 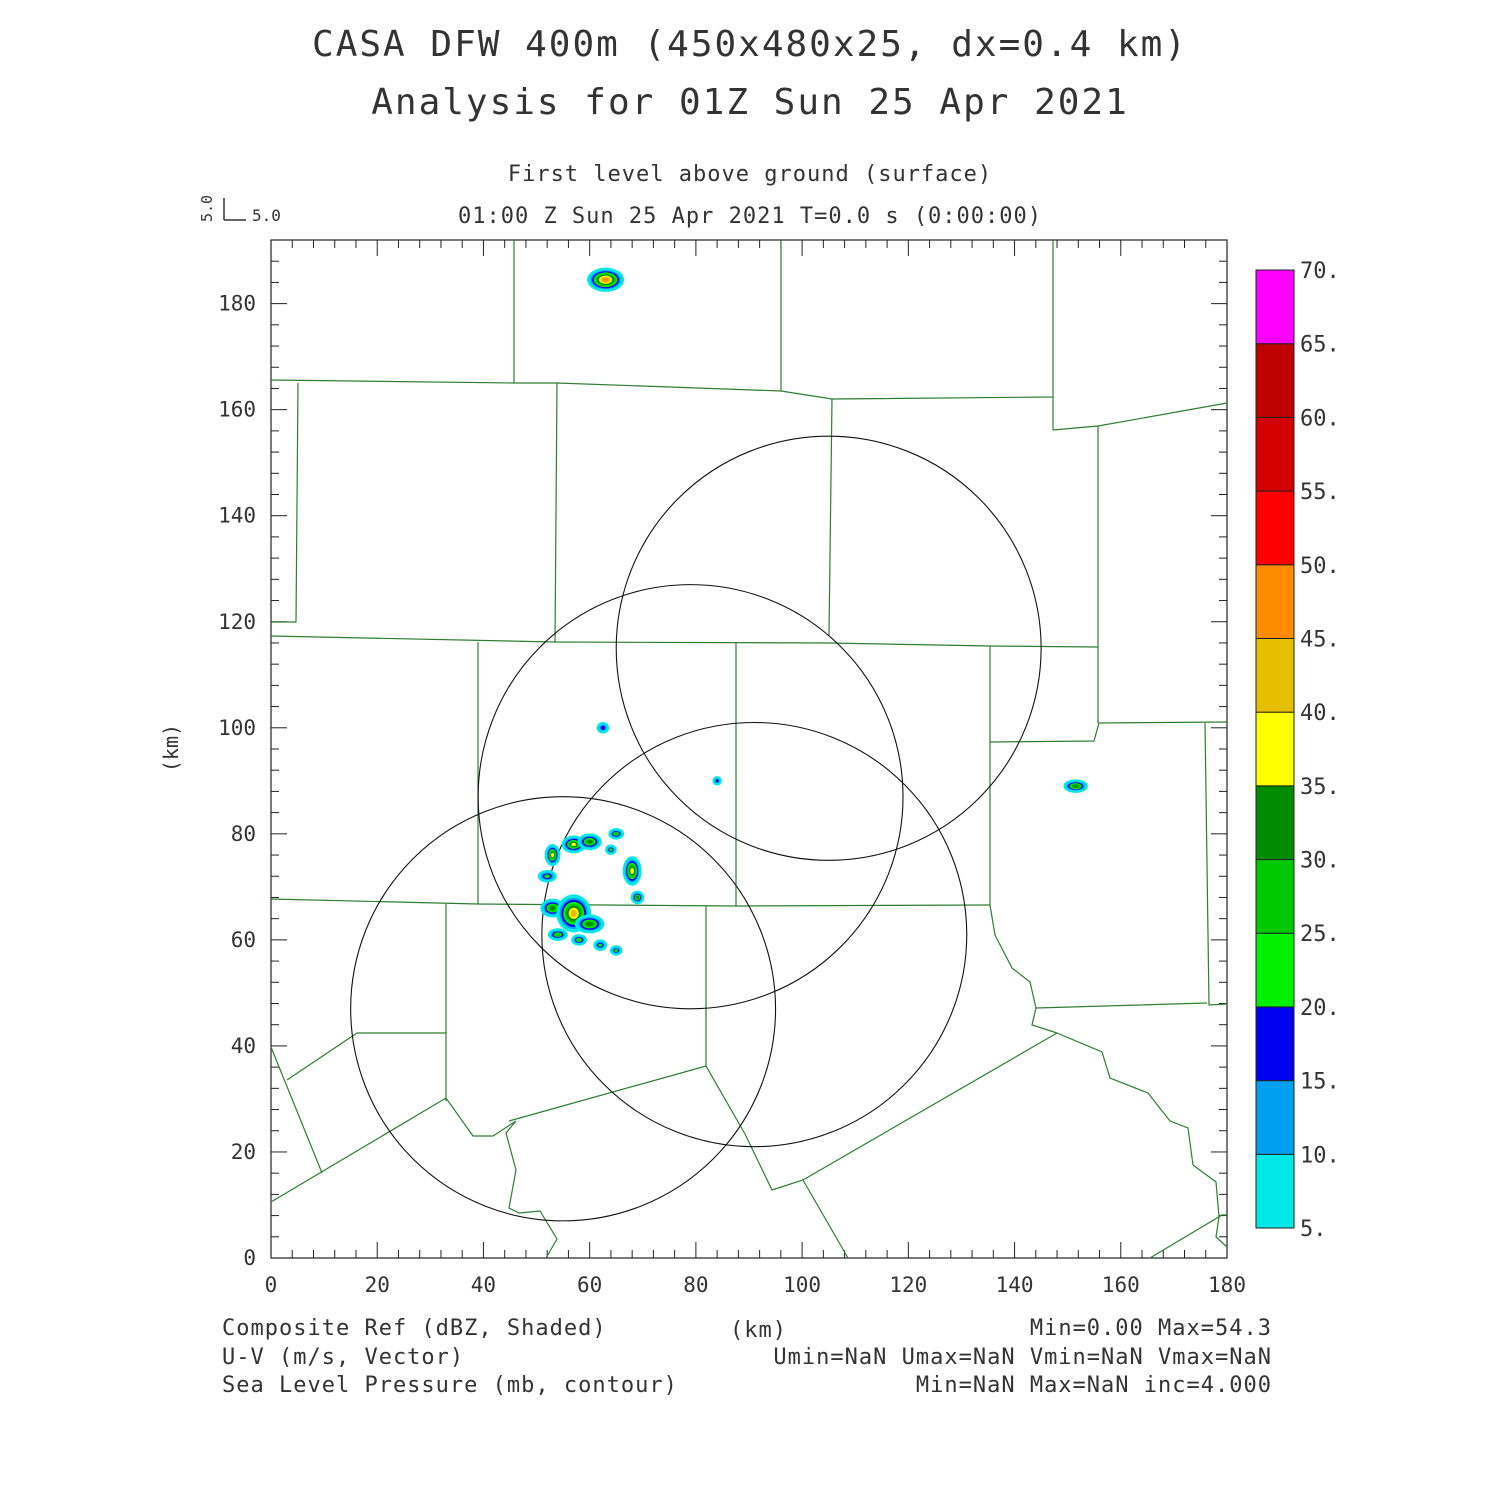 I want to click on y-tick-labels: 0 20 40 60 80 100 120 140 160 180, so click(x=237, y=781).